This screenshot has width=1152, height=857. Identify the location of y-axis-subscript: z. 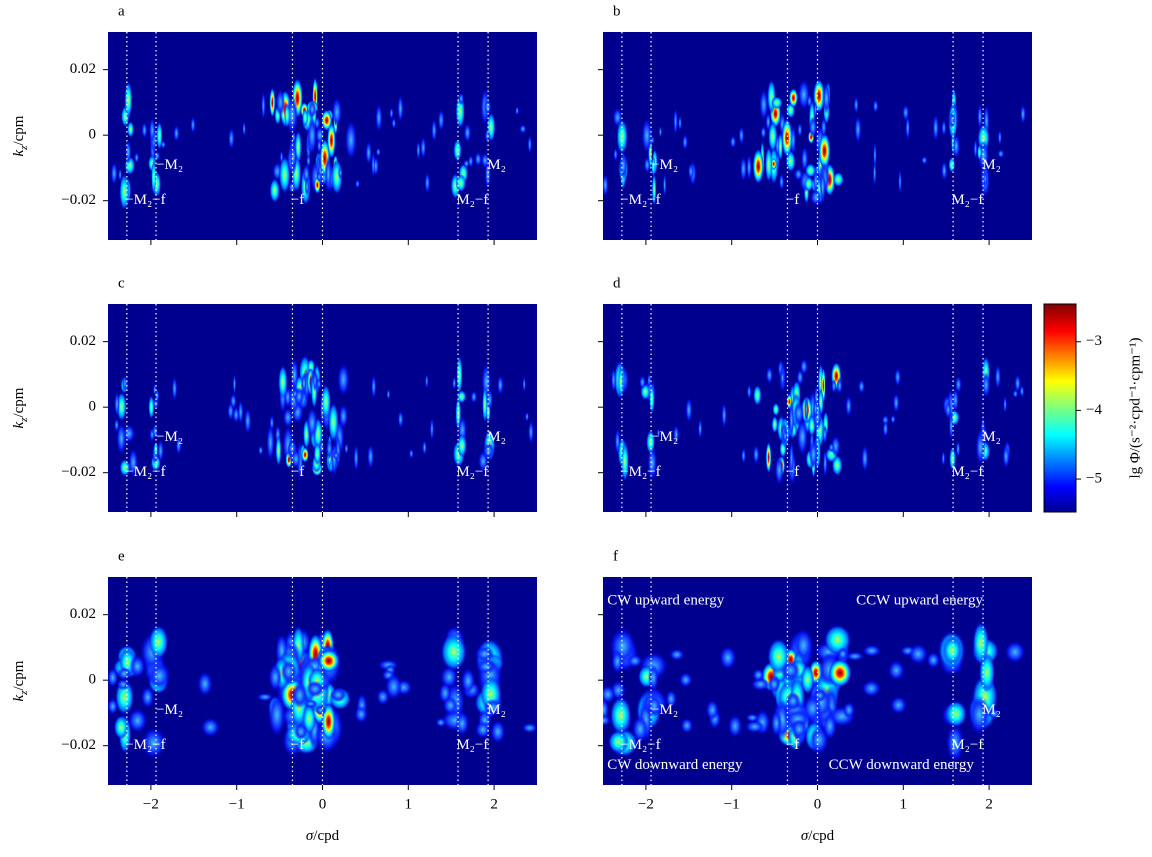
(24, 148).